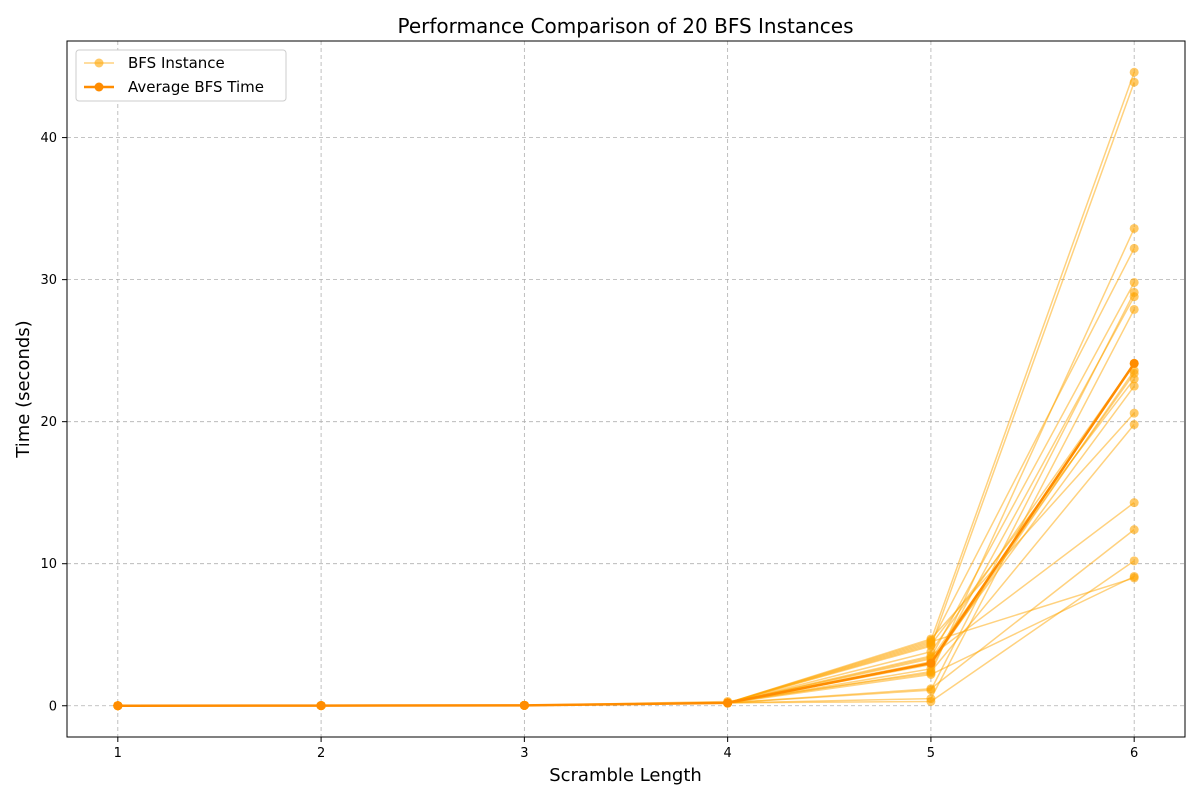 Image resolution: width=1200 pixels, height=800 pixels. Describe the element at coordinates (53, 706) in the screenshot. I see `y-tick-label: 0` at that location.